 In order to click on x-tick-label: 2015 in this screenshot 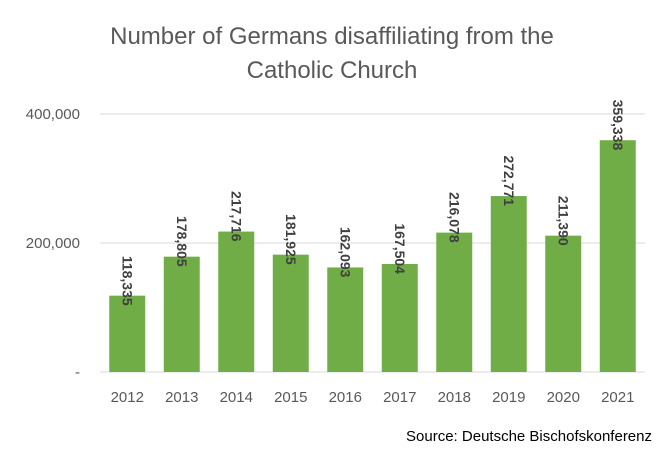, I will do `click(290, 397)`.